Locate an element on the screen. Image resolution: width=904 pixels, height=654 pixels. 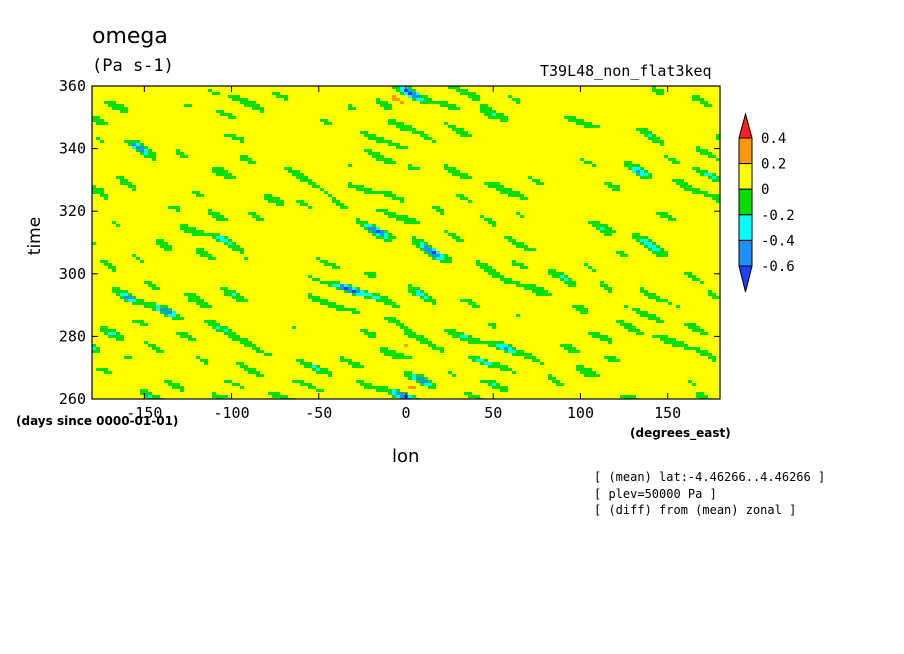
chart-title: omega is located at coordinates (130, 36).